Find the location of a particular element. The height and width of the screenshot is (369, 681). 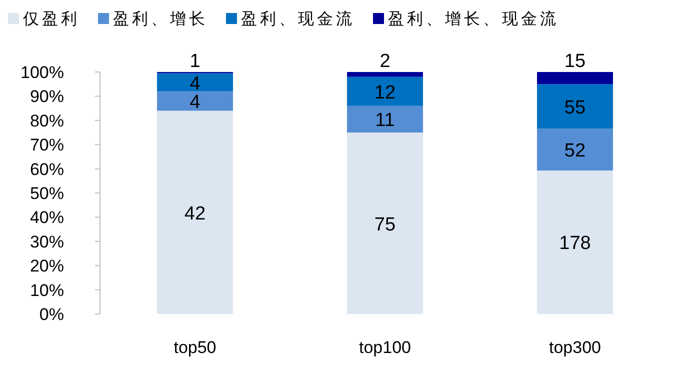

annotation: 1 is located at coordinates (195, 61).